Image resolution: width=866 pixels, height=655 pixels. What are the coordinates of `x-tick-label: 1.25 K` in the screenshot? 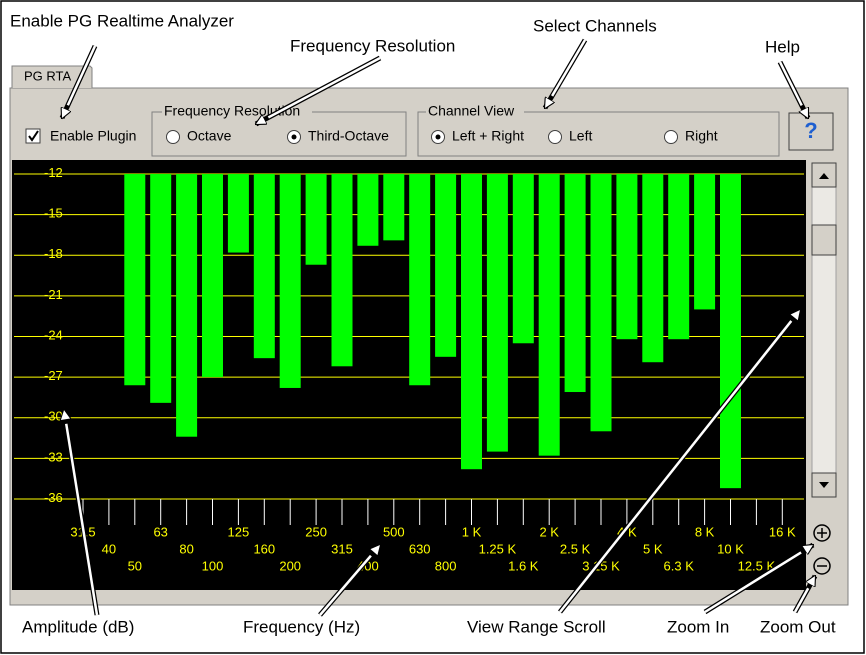 It's located at (498, 548).